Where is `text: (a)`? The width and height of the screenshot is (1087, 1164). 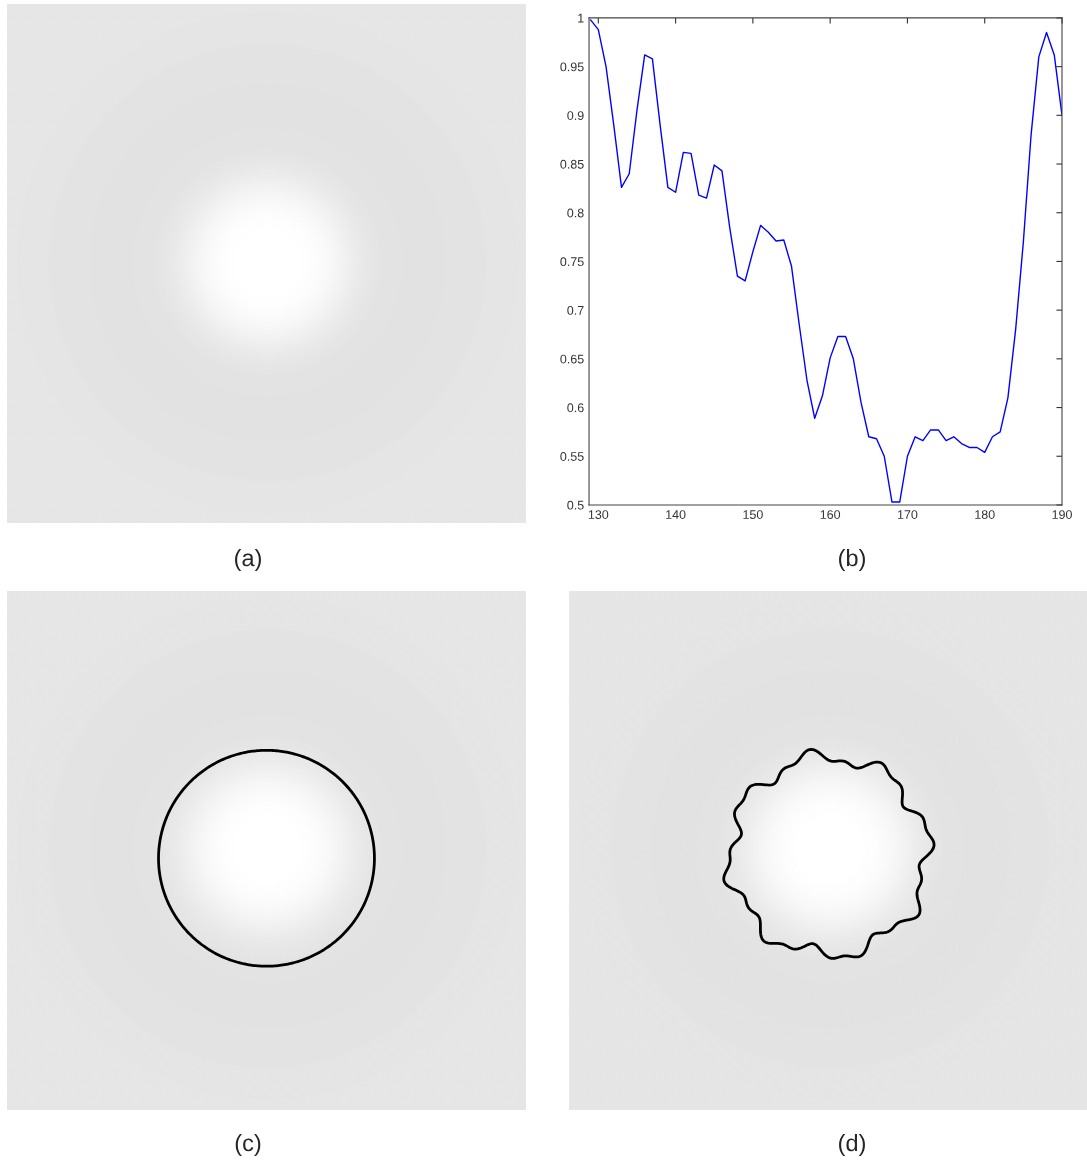
text: (a) is located at coordinates (248, 559).